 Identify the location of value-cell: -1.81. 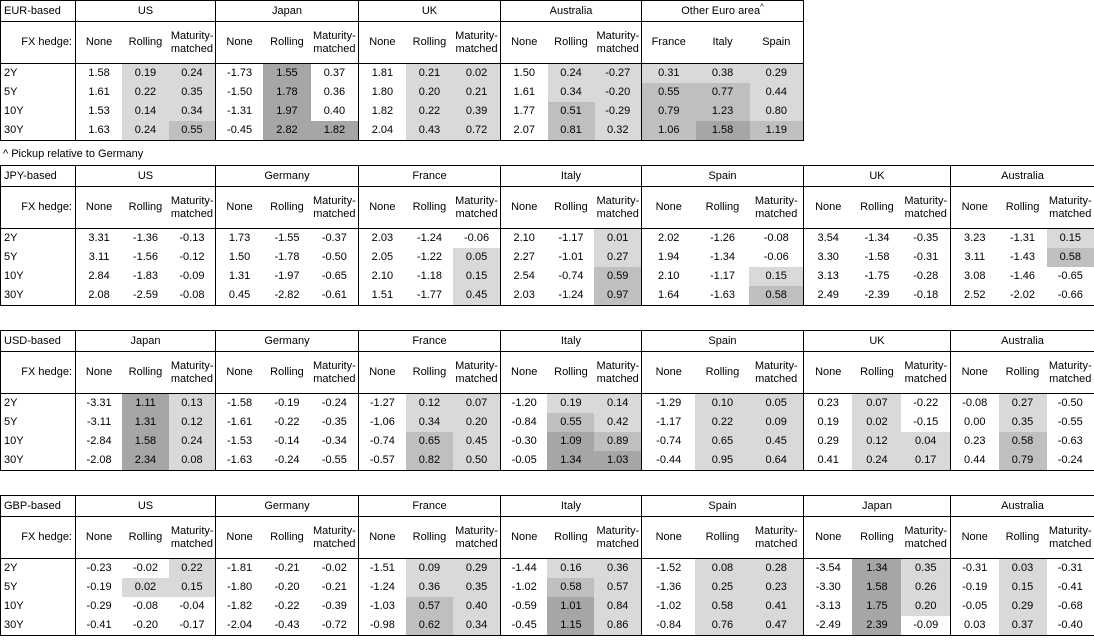
(239, 568).